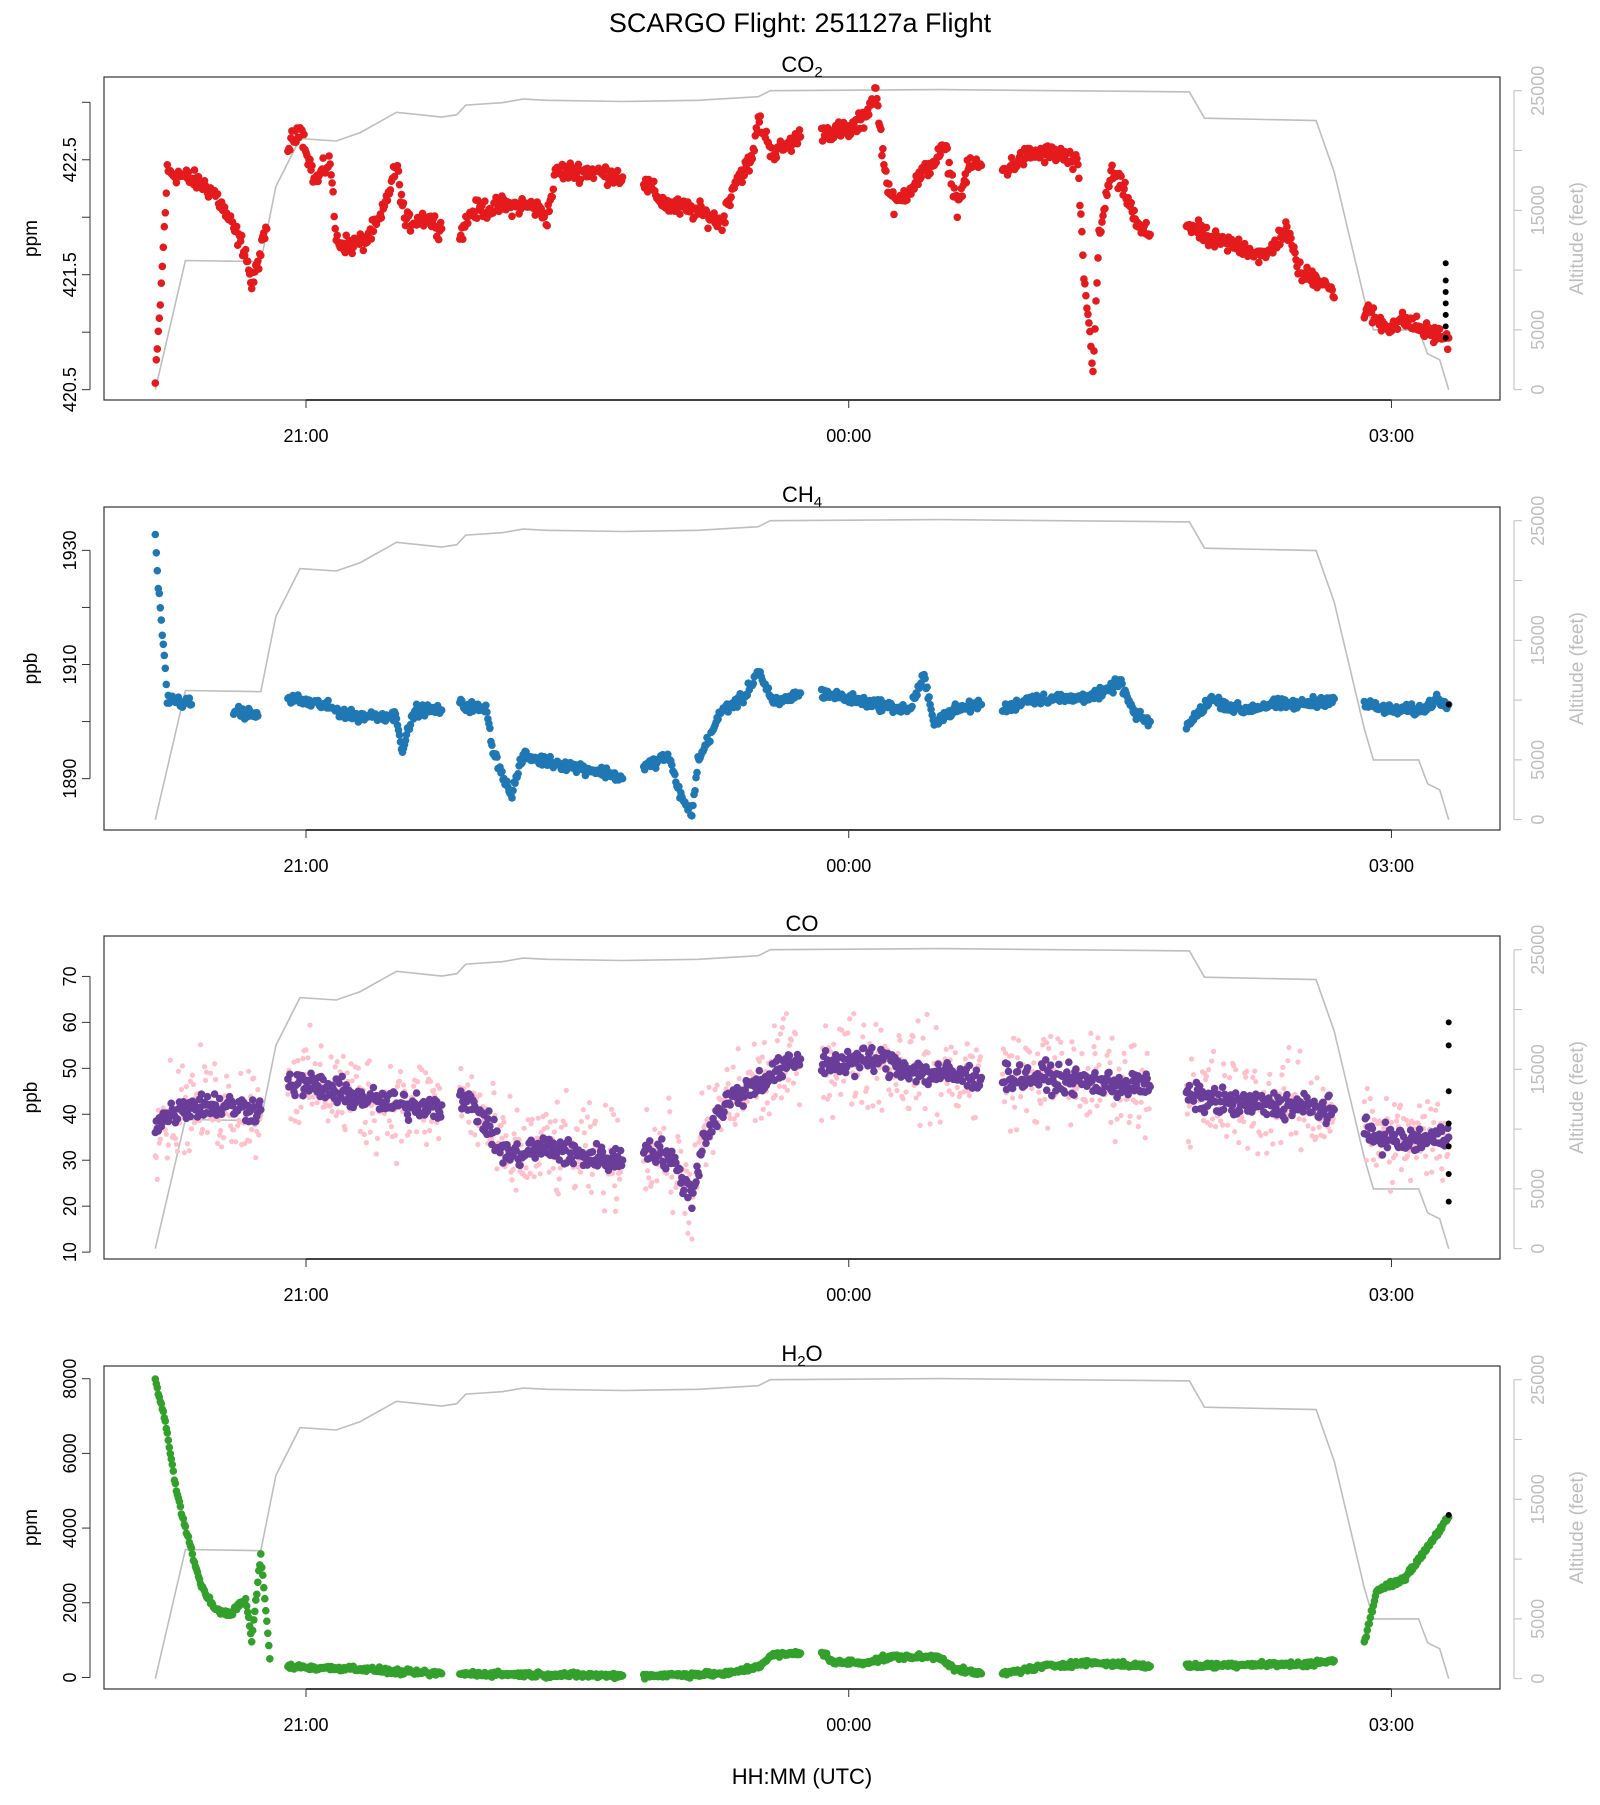  What do you see at coordinates (802, 923) in the screenshot?
I see `panel-title-main: CO` at bounding box center [802, 923].